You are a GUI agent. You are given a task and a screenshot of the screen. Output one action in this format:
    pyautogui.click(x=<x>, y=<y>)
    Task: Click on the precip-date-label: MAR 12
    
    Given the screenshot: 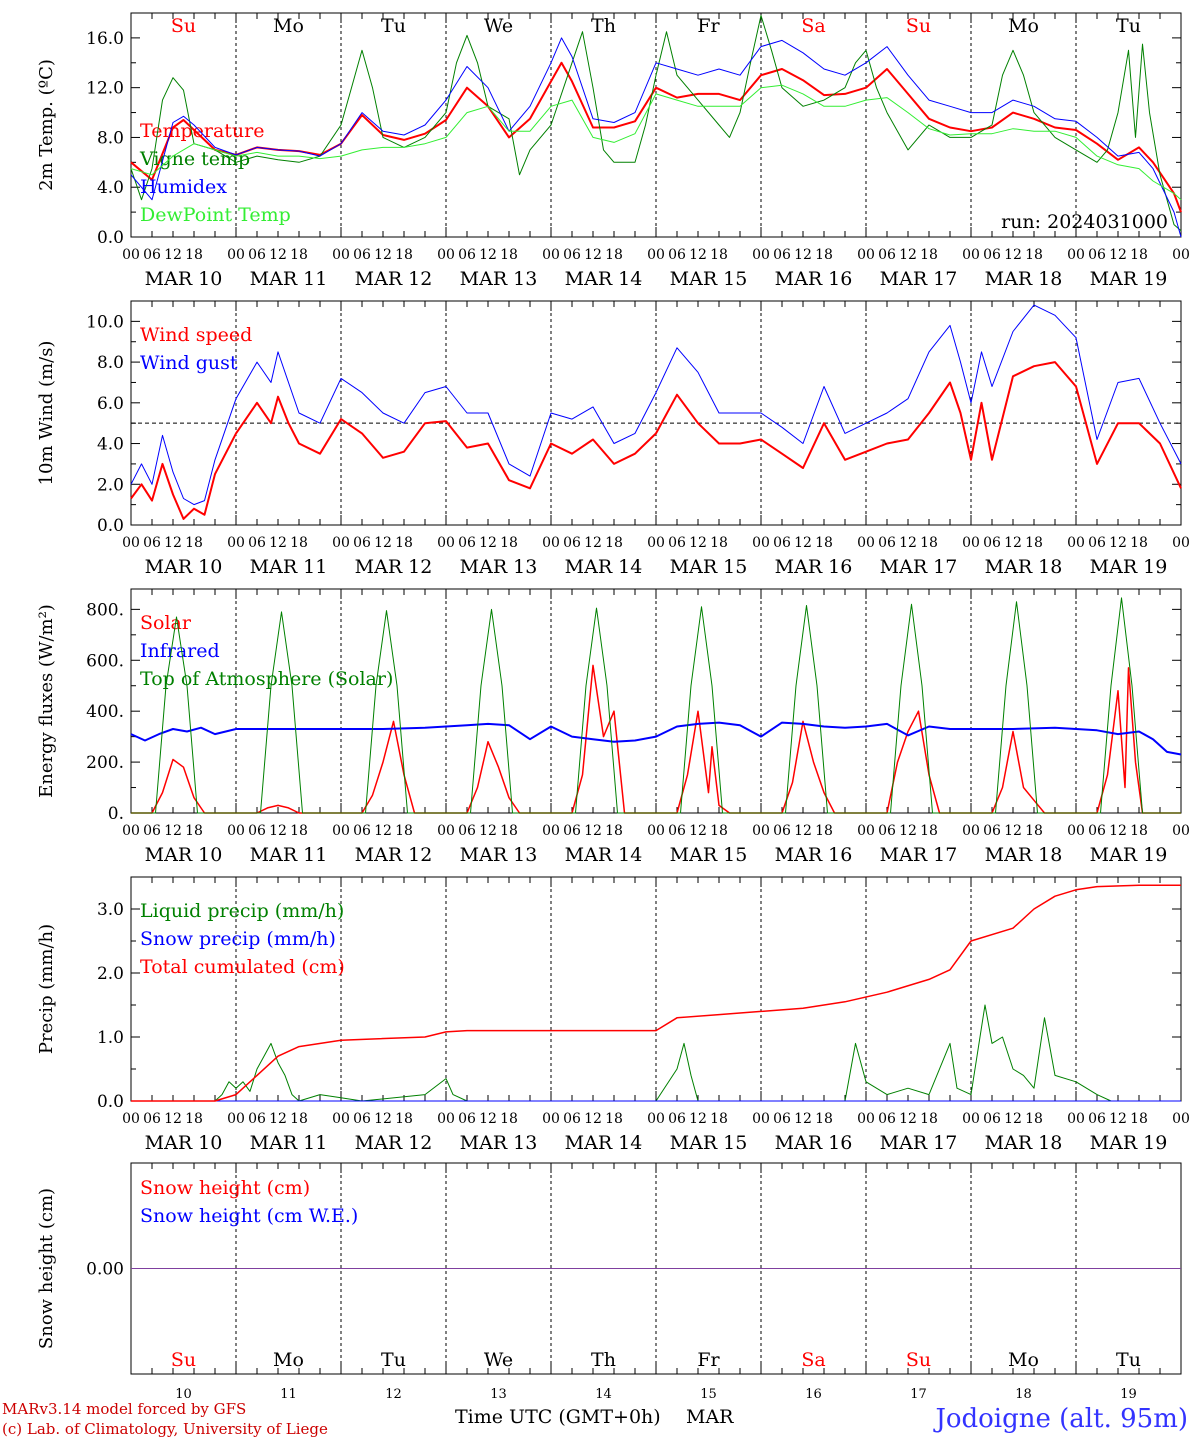 What is the action you would take?
    pyautogui.click(x=394, y=1143)
    